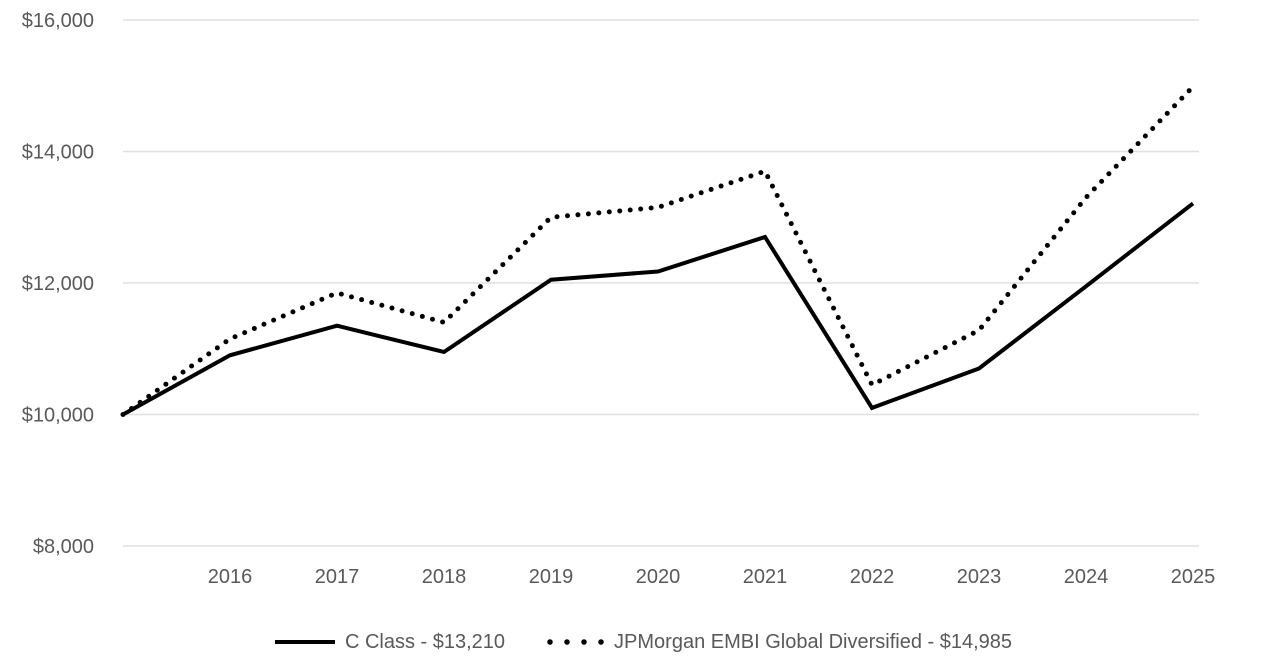 This screenshot has height=672, width=1286. What do you see at coordinates (658, 577) in the screenshot?
I see `x-axis-tick-label: 2020` at bounding box center [658, 577].